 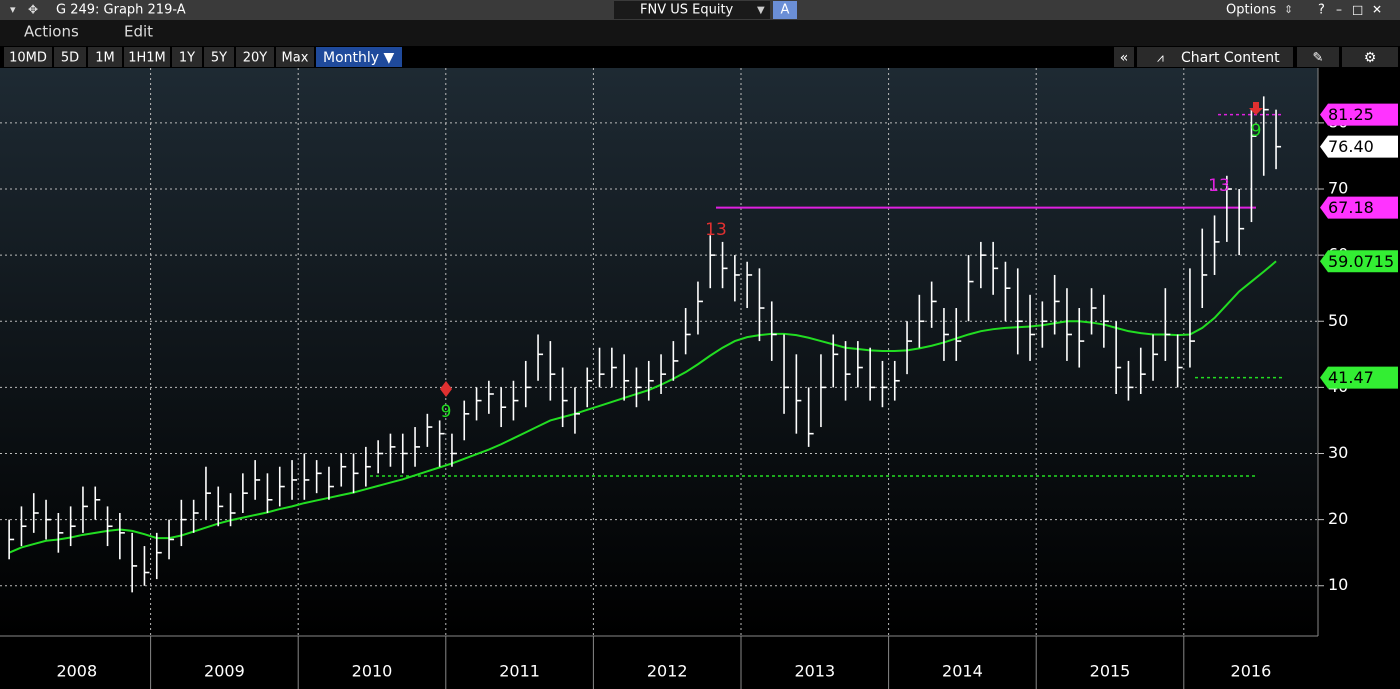 I want to click on collapse-button, so click(x=1124, y=57).